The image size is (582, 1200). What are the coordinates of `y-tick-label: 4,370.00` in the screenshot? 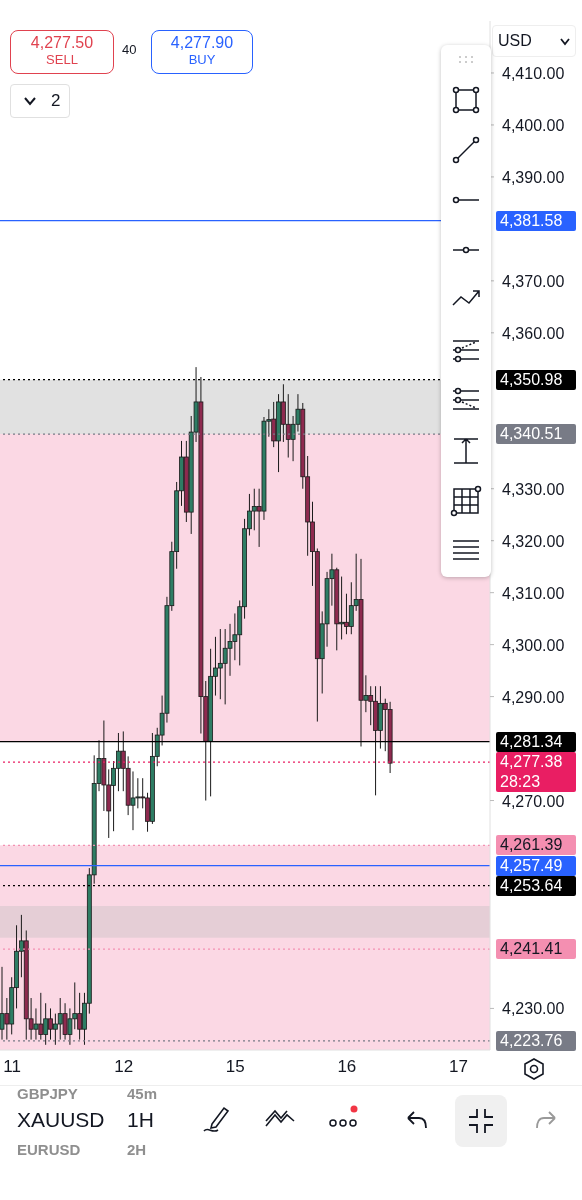 It's located at (533, 281).